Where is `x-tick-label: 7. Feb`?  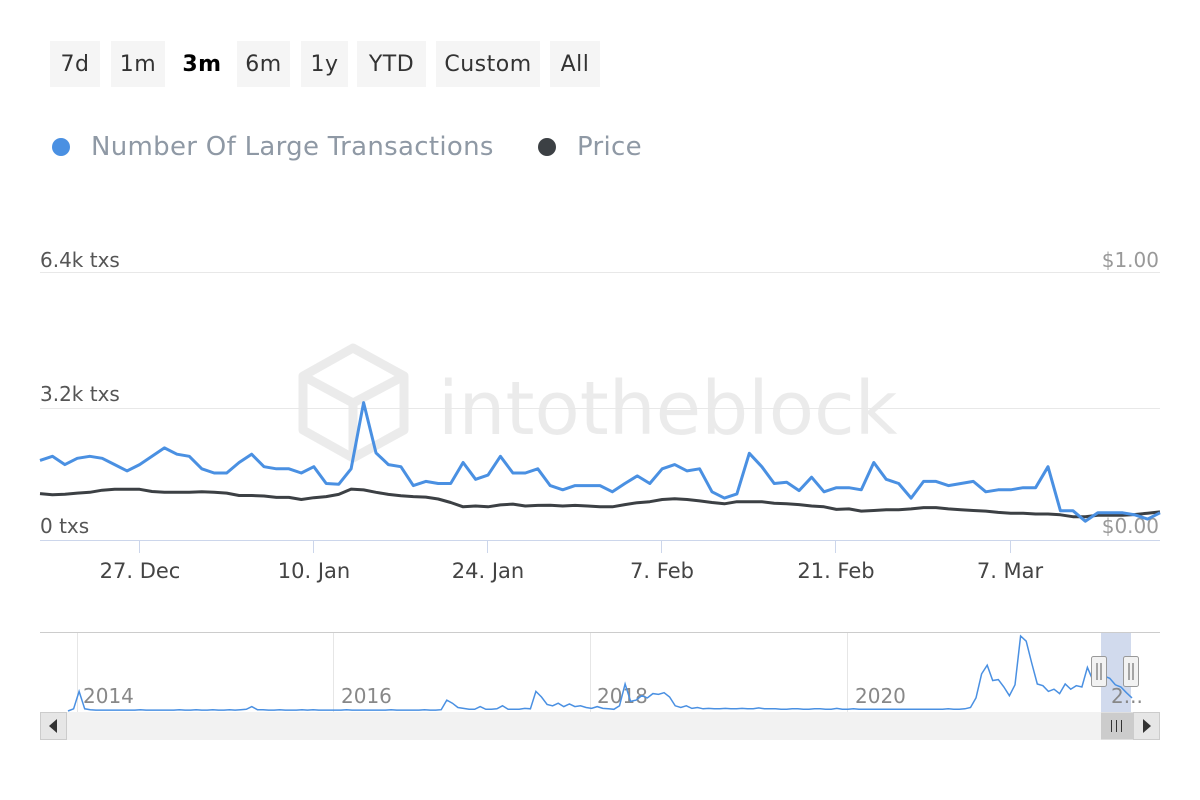 x-tick-label: 7. Feb is located at coordinates (662, 571).